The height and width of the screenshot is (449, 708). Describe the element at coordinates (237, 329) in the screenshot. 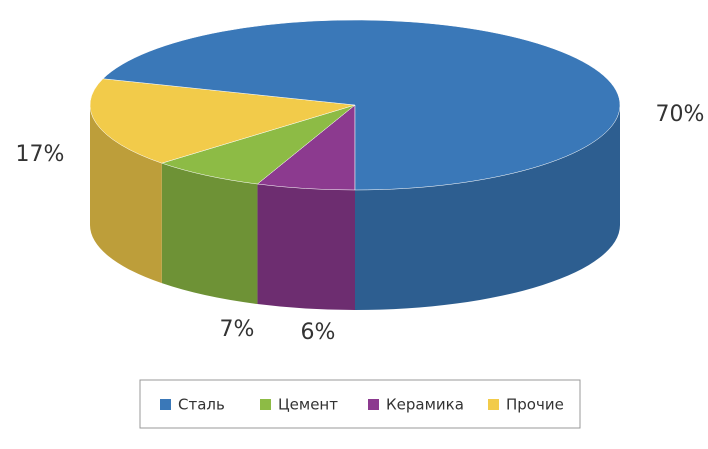

I see `data-label: 7%` at that location.